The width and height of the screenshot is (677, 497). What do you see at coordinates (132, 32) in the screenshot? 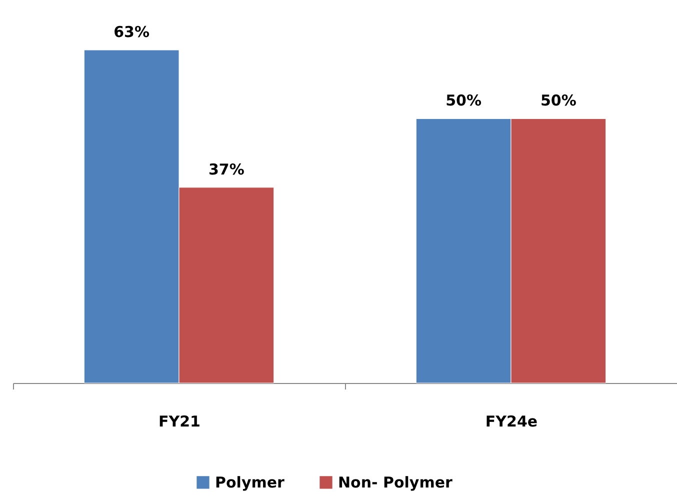
I see `data-label: 63%` at bounding box center [132, 32].